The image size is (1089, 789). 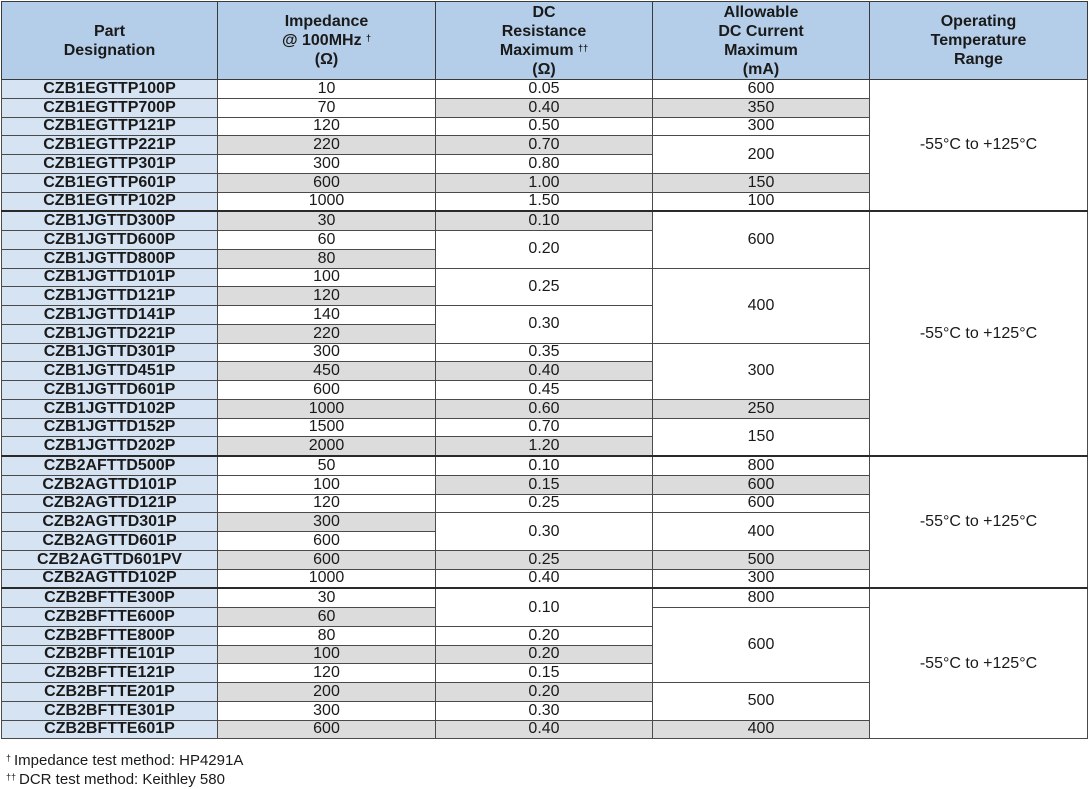 I want to click on table-row: CZB1JGTTD152P 1500 0.70 150, so click(x=544, y=437).